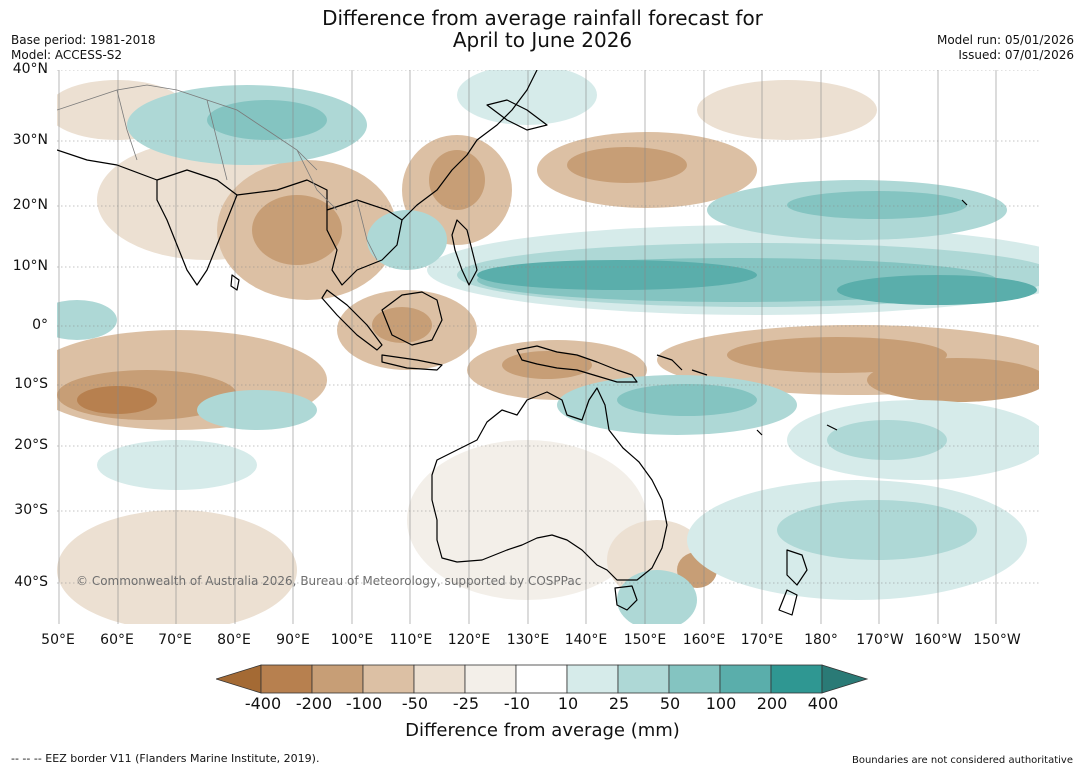  I want to click on lat-label-40n: 40°N, so click(30, 69).